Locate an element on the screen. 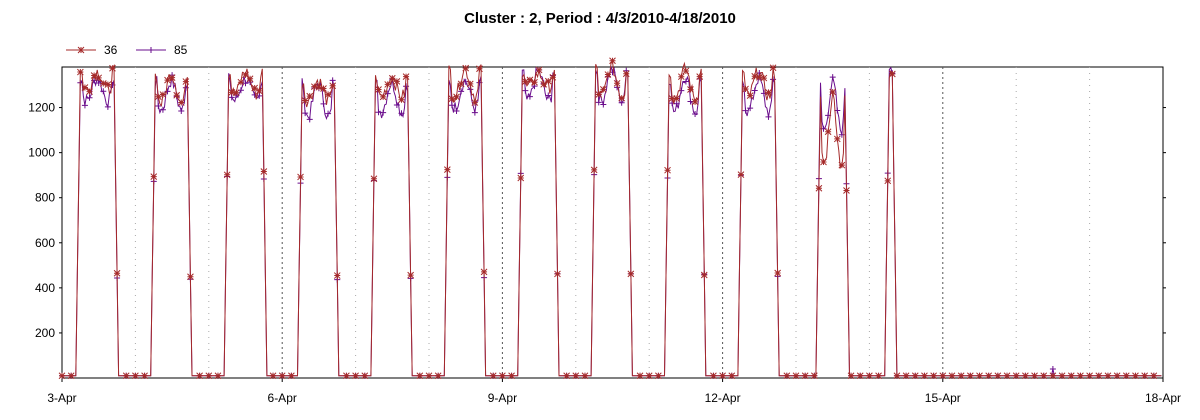 The height and width of the screenshot is (420, 1200). y-tick-label: 600 is located at coordinates (45, 243).